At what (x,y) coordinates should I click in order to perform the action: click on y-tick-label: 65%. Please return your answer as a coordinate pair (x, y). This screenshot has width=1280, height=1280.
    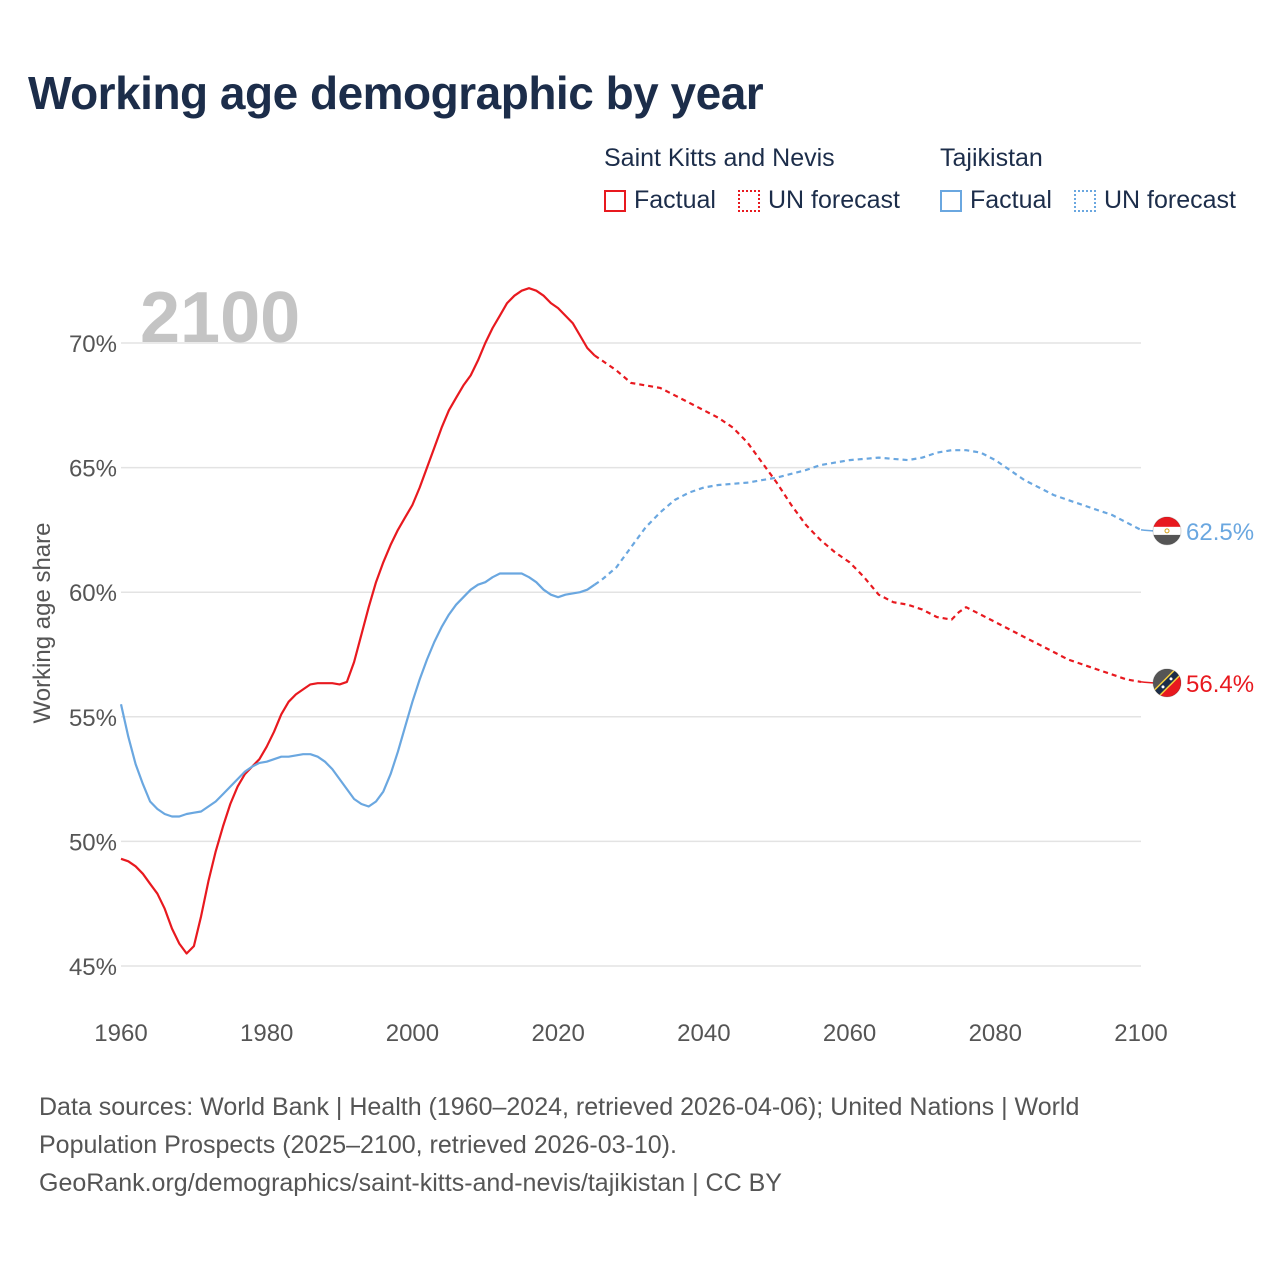
    Looking at the image, I should click on (93, 469).